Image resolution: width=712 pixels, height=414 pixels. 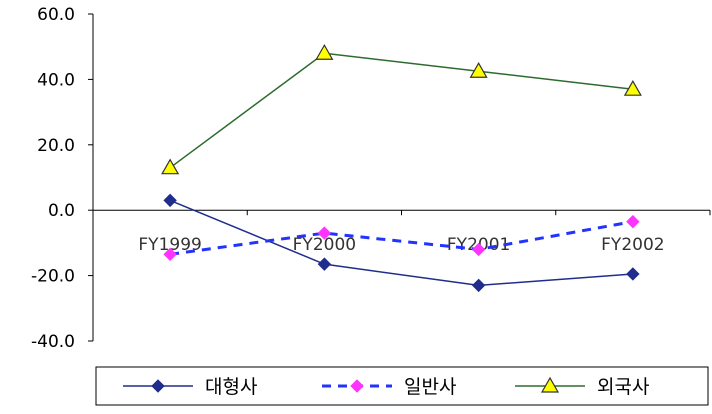 I want to click on y-tick-label: -20.0, so click(x=53, y=277).